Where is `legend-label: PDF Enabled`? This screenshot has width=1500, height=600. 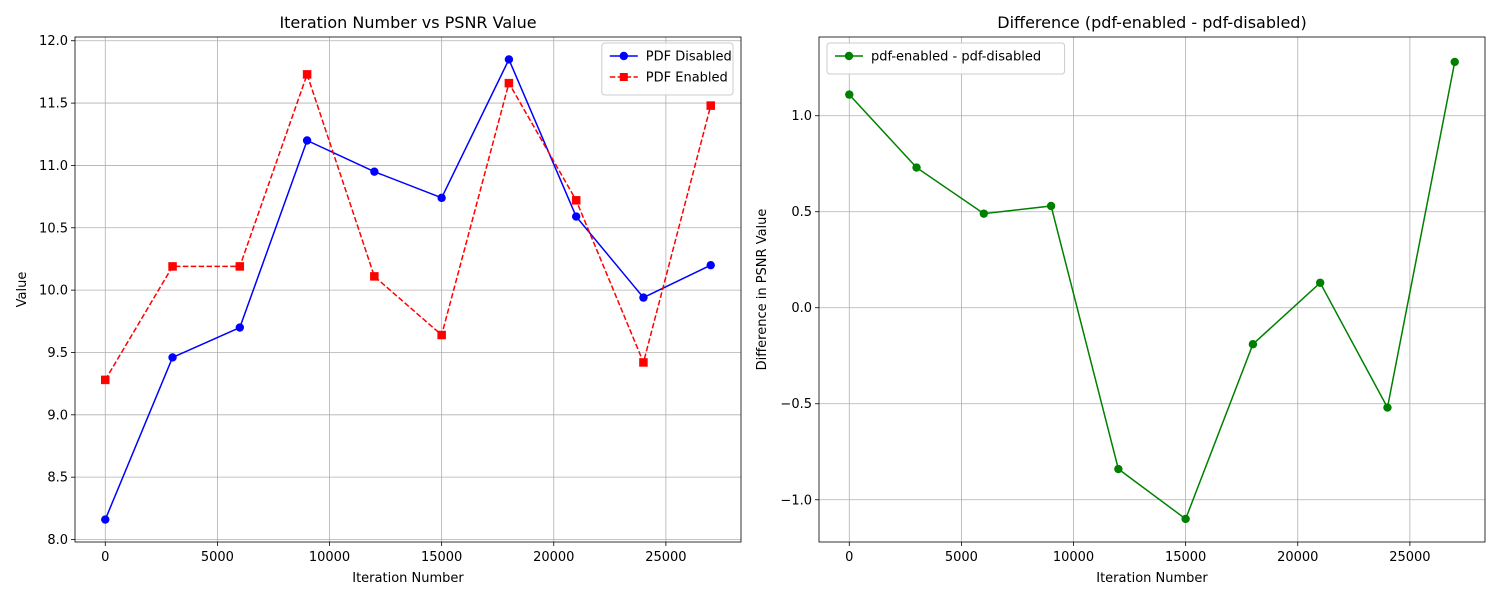 legend-label: PDF Enabled is located at coordinates (687, 78).